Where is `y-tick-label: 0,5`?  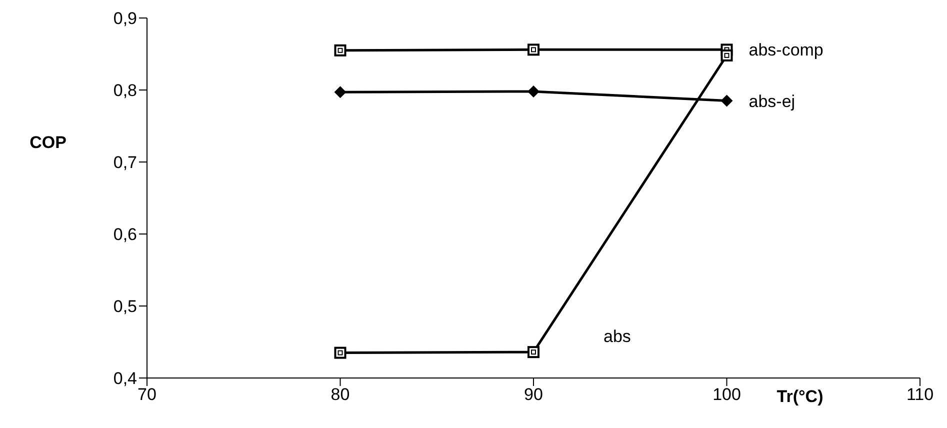
y-tick-label: 0,5 is located at coordinates (125, 306).